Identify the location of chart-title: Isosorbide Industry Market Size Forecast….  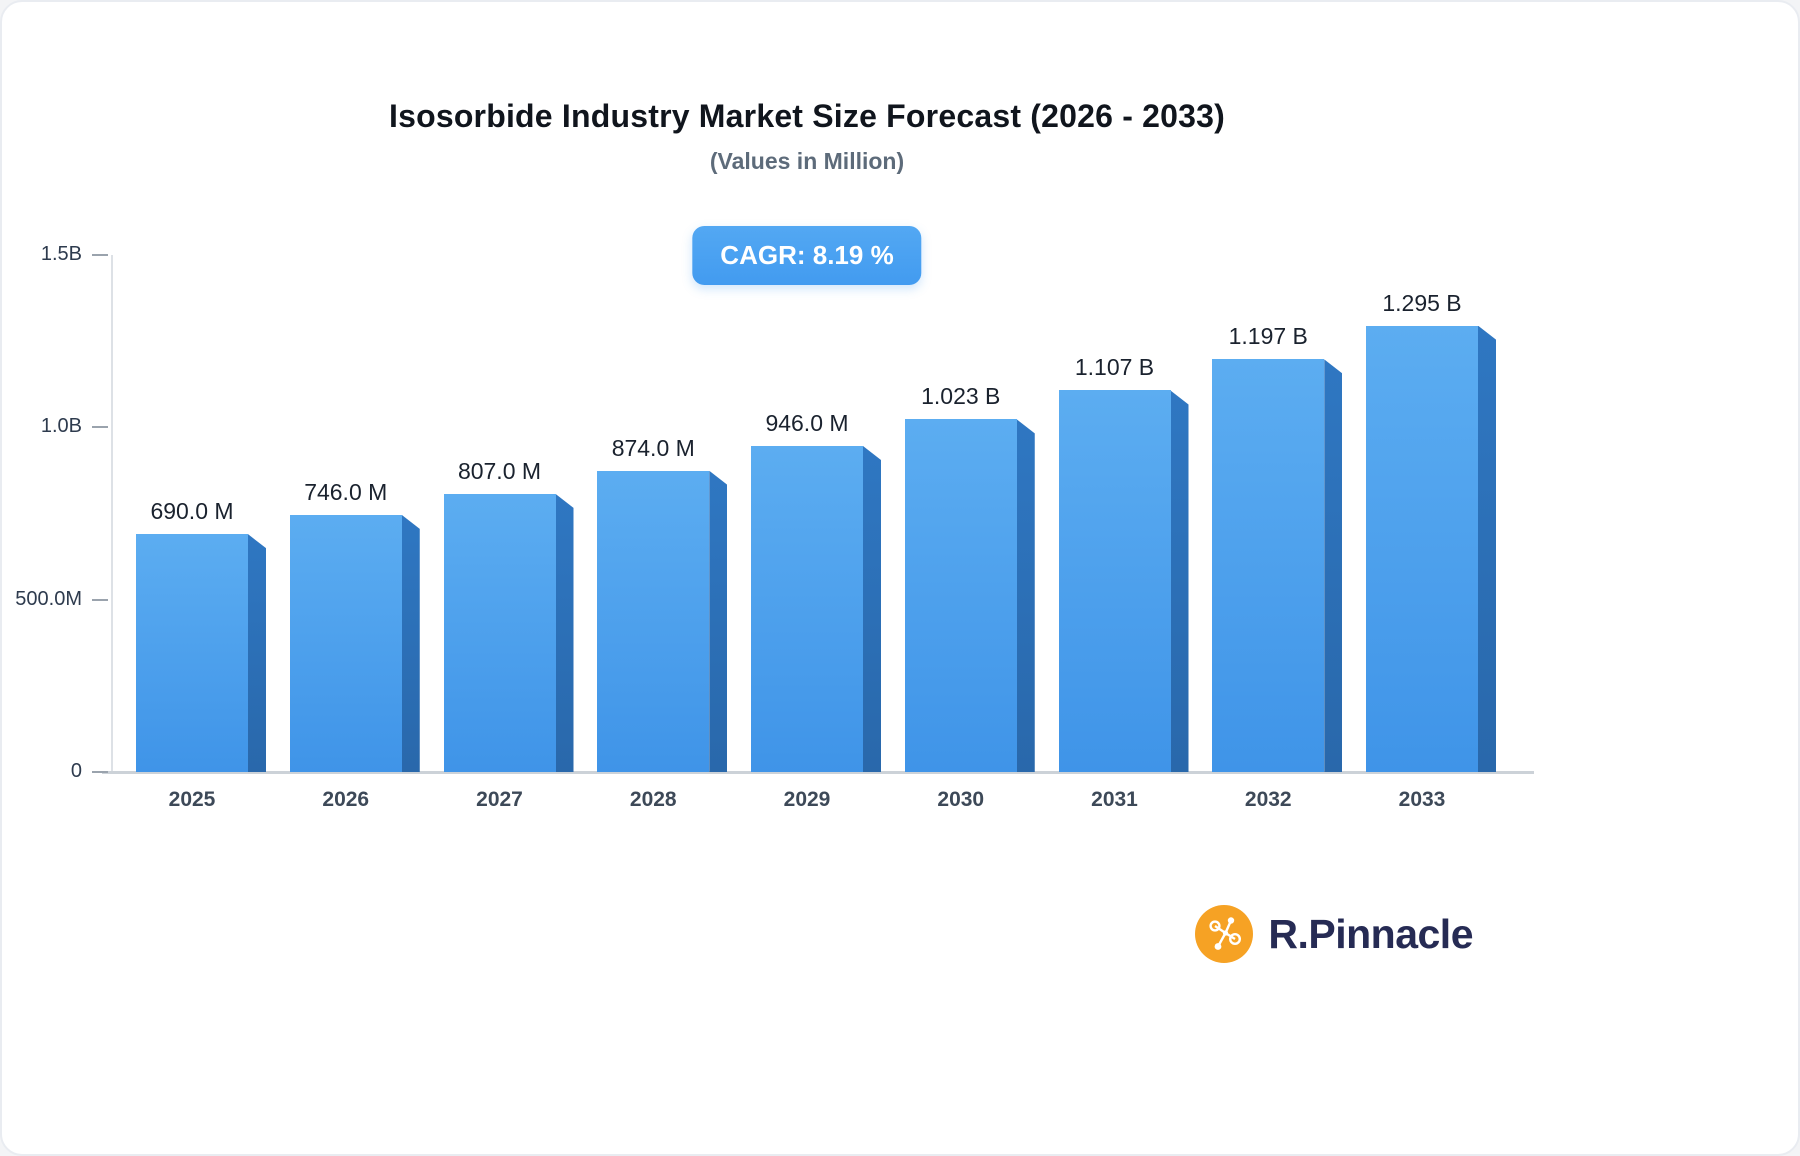
(806, 116).